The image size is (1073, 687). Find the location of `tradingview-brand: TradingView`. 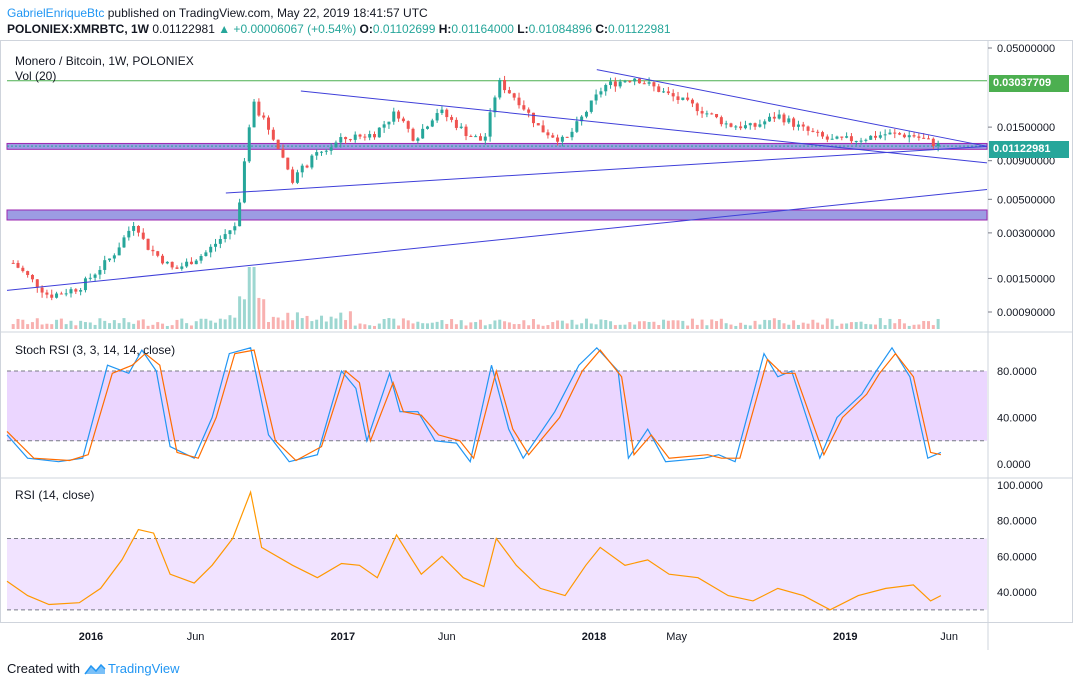

tradingview-brand: TradingView is located at coordinates (132, 668).